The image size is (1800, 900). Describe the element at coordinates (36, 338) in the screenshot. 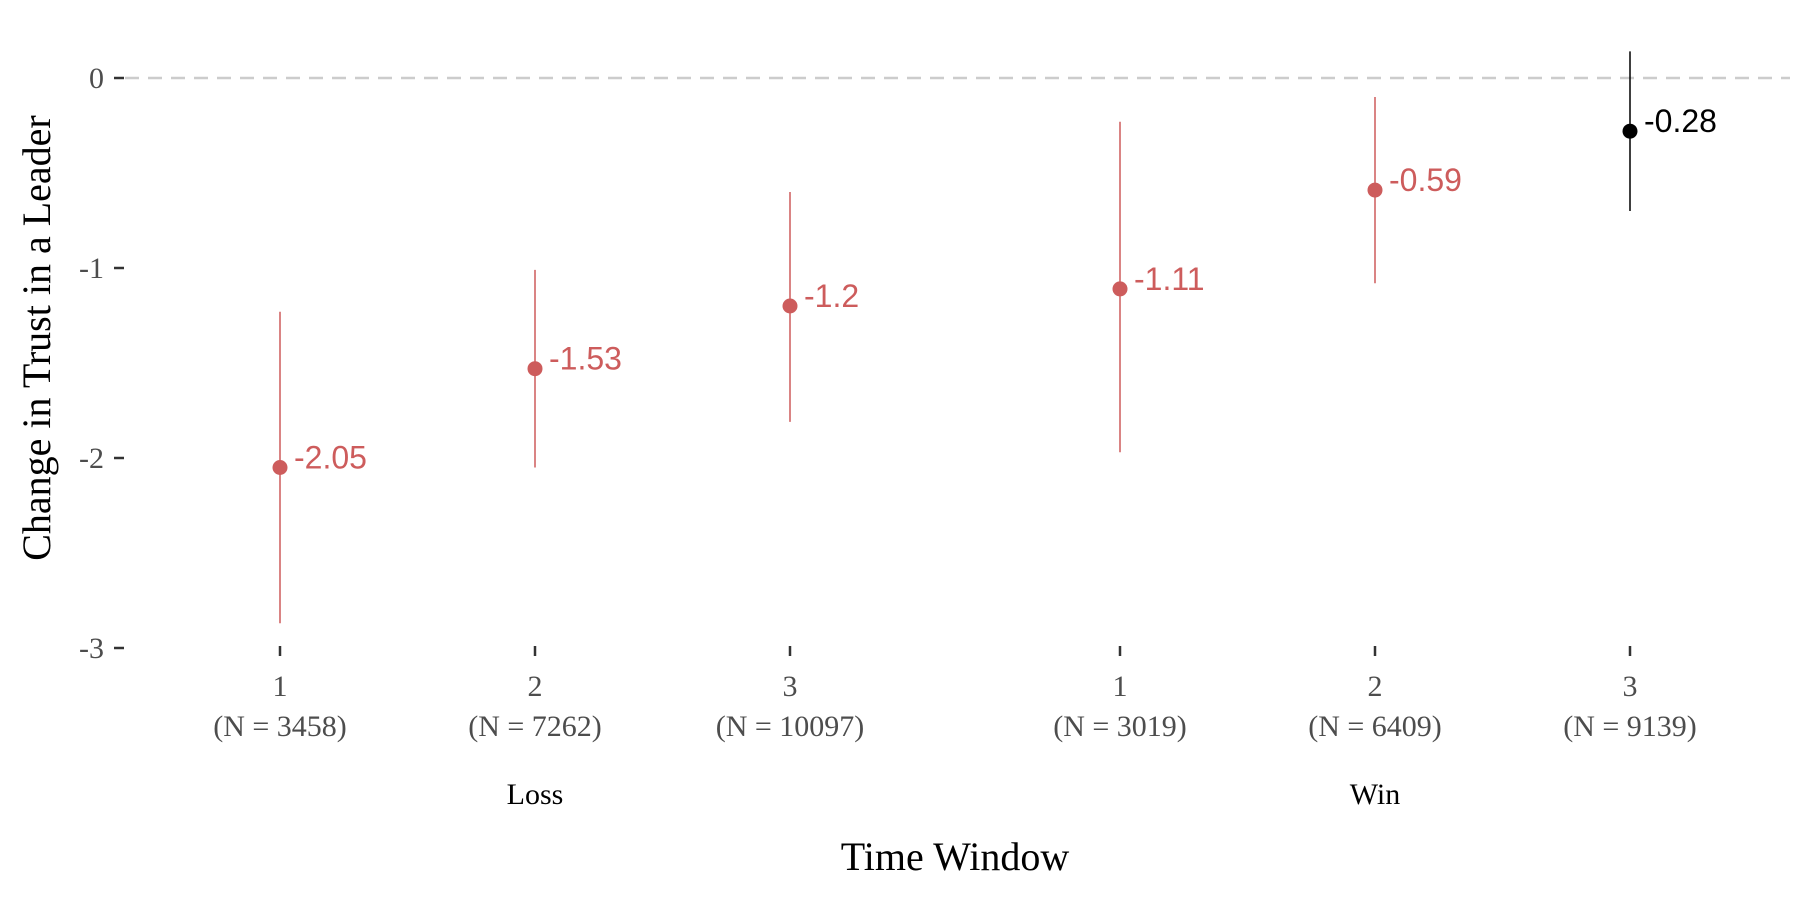

I see `y-axis-title: Change in Trust in a Leader` at that location.